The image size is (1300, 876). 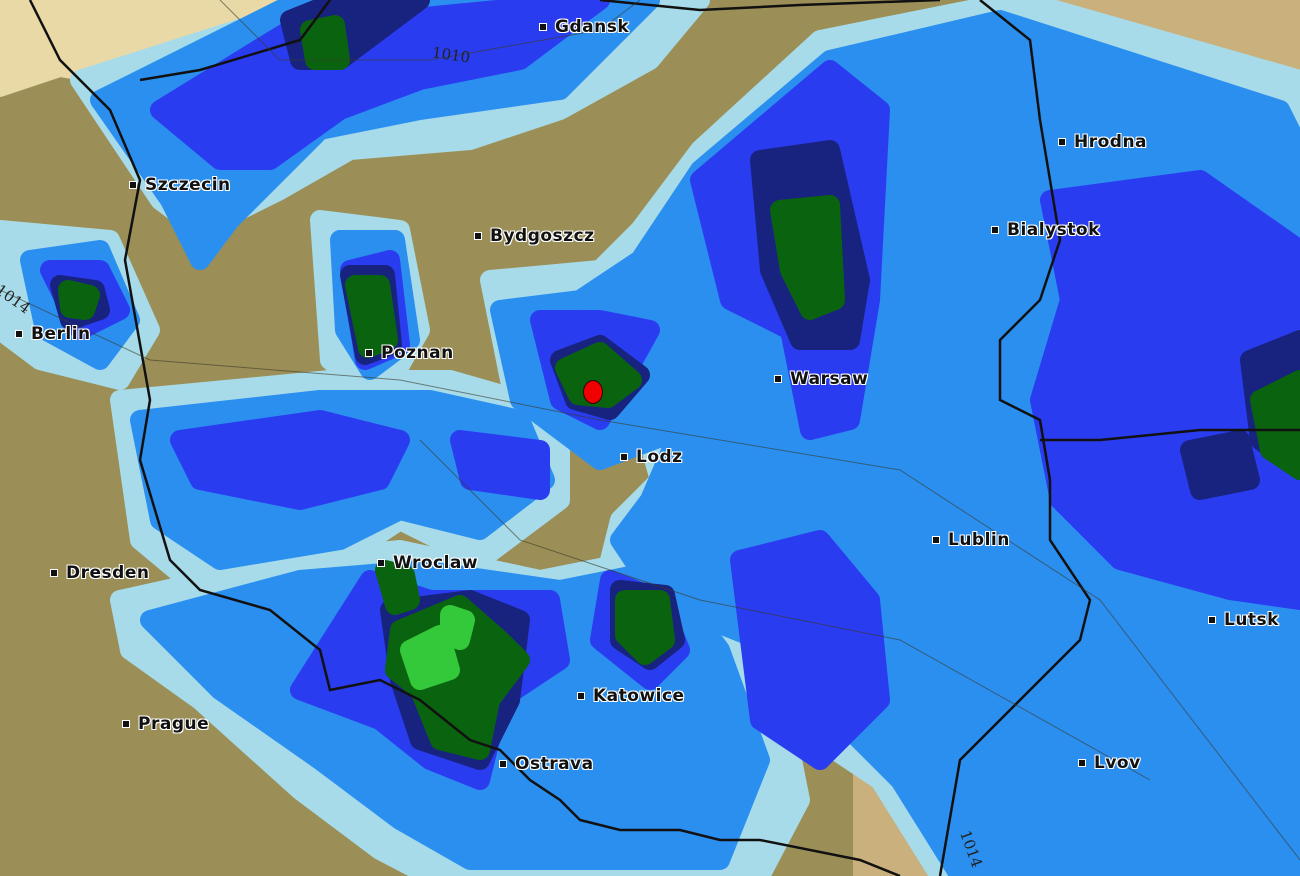 What do you see at coordinates (61, 334) in the screenshot?
I see `city-label: Berlin` at bounding box center [61, 334].